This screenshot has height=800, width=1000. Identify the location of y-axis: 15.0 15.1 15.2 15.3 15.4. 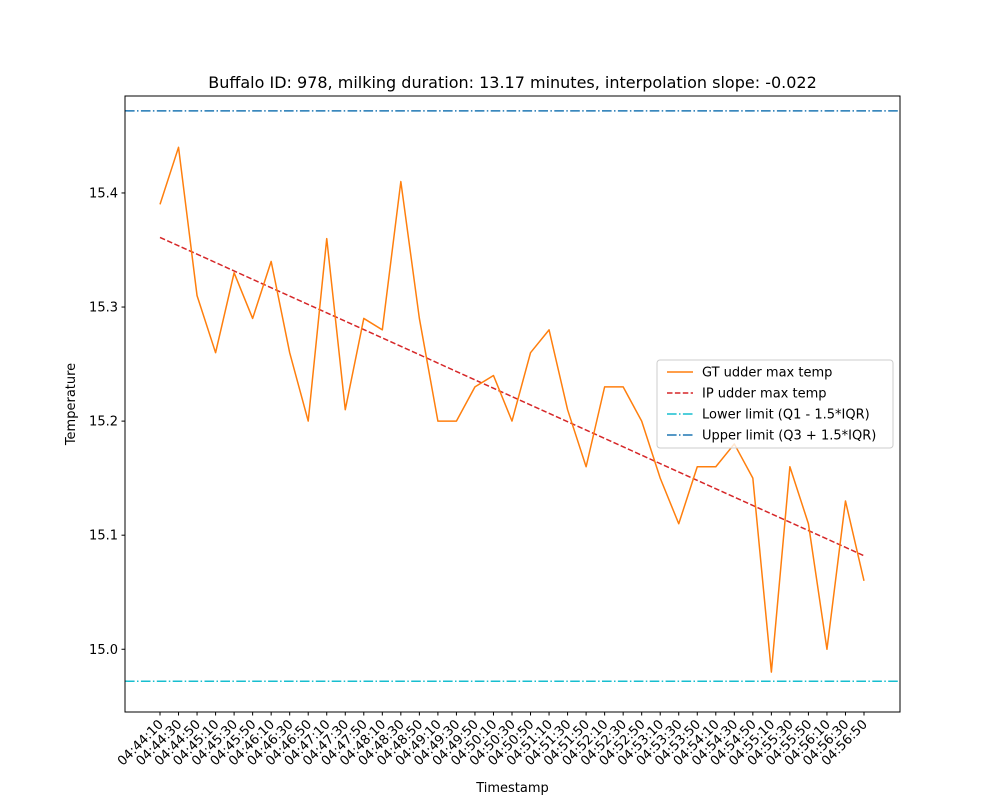
(107, 422).